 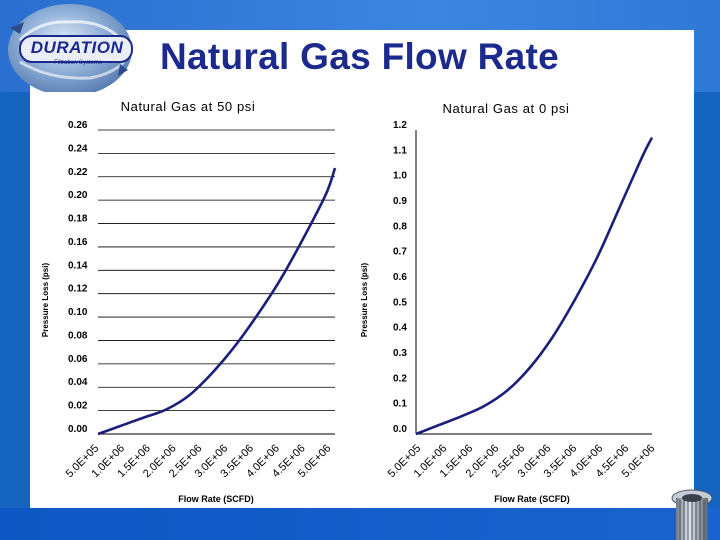 What do you see at coordinates (400, 226) in the screenshot?
I see `y-tick-label: 0.8` at bounding box center [400, 226].